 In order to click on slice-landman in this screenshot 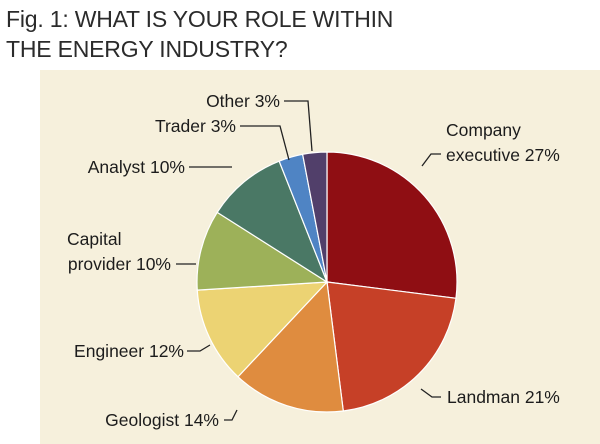, I will do `click(391, 346)`.